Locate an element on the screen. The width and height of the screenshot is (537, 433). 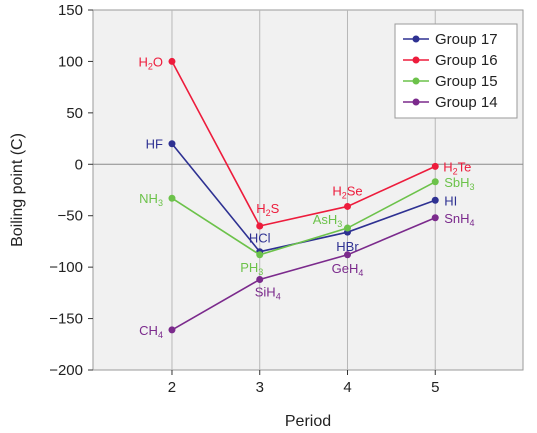
label-text: HI is located at coordinates (450, 200).